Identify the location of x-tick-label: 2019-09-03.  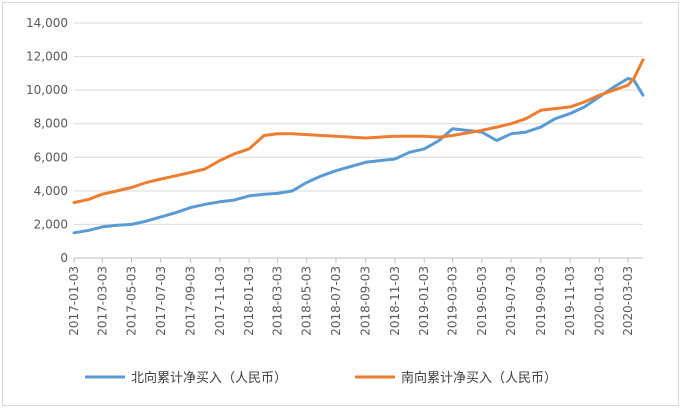
(541, 301).